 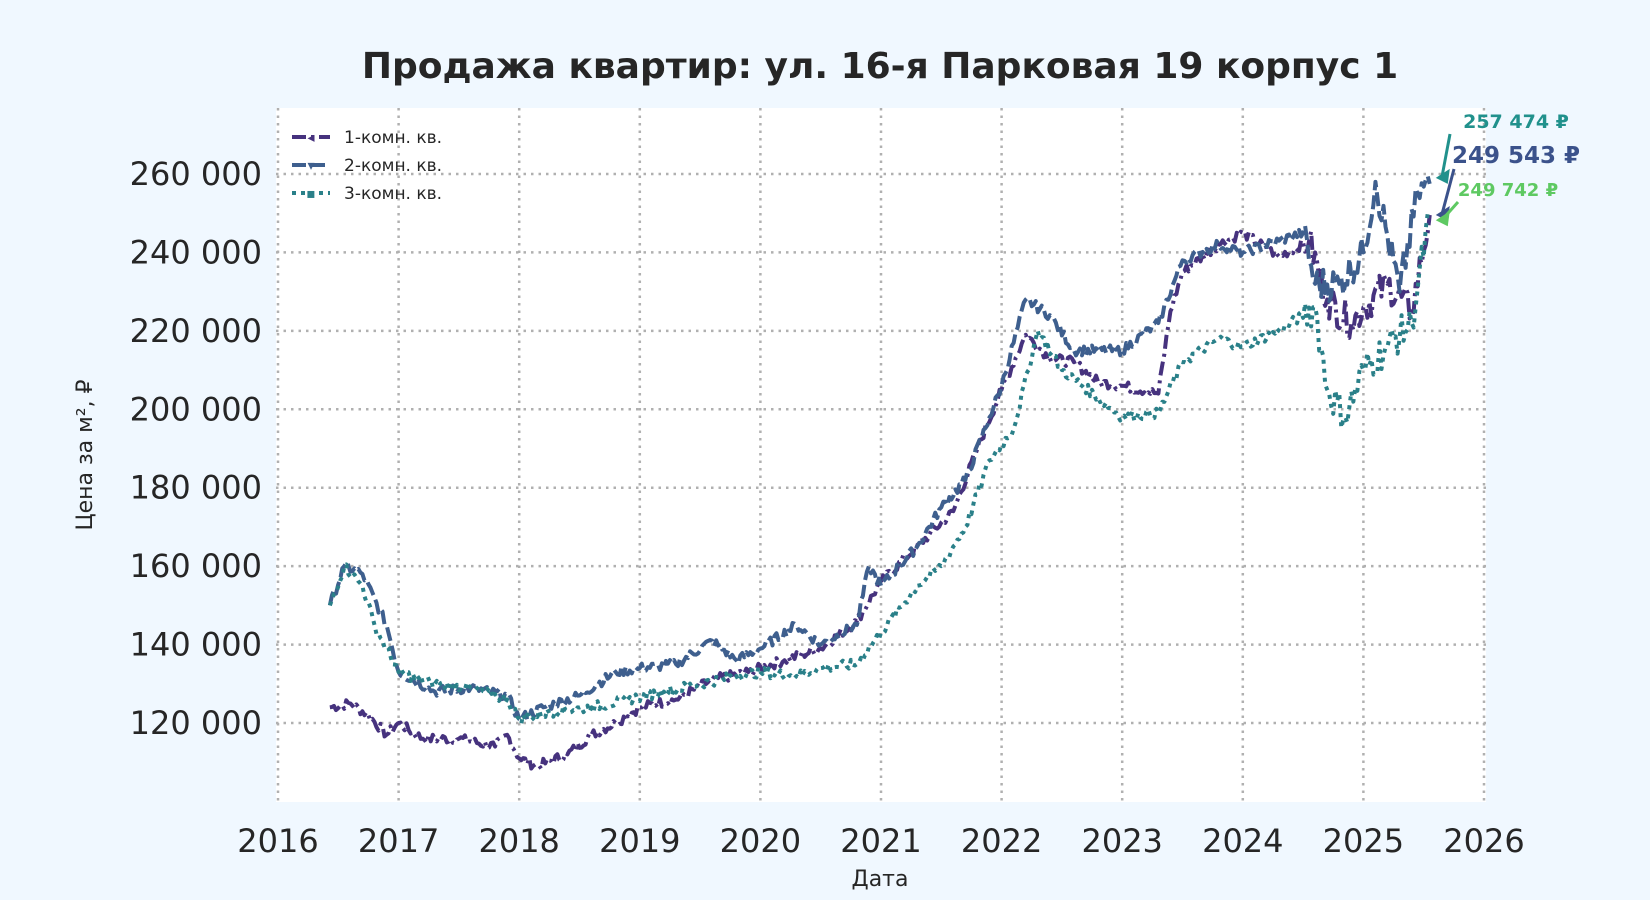 What do you see at coordinates (277, 841) in the screenshot?
I see `x-tick-label: 2016` at bounding box center [277, 841].